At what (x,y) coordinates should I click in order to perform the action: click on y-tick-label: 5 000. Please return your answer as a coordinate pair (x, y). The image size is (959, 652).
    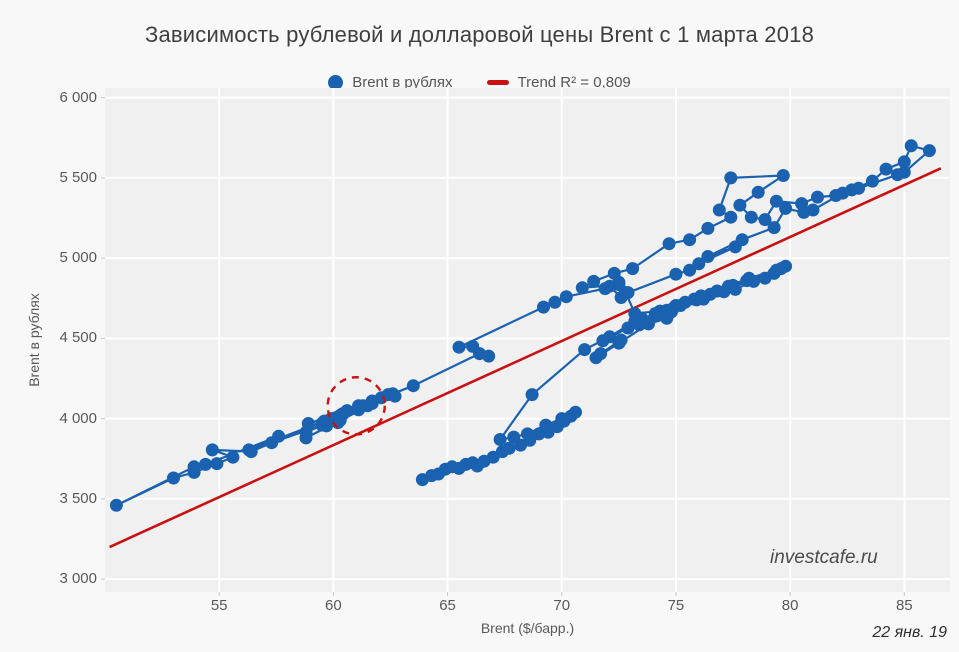
    Looking at the image, I should click on (78, 258).